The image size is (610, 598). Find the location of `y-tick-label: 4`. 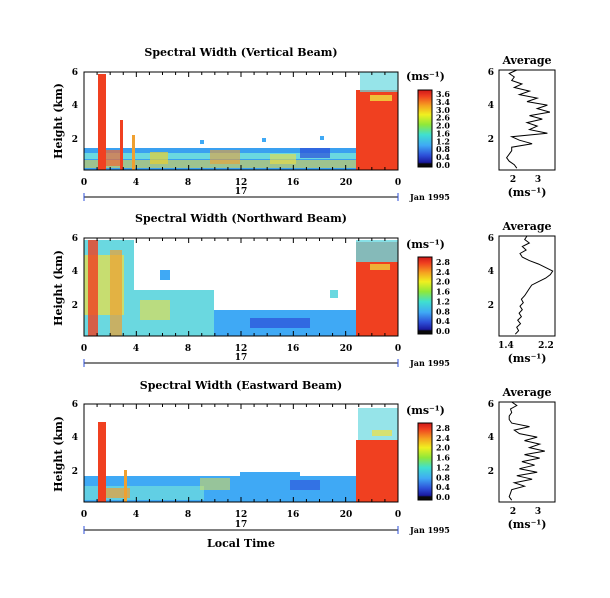

y-tick-label: 4 is located at coordinates (75, 106).